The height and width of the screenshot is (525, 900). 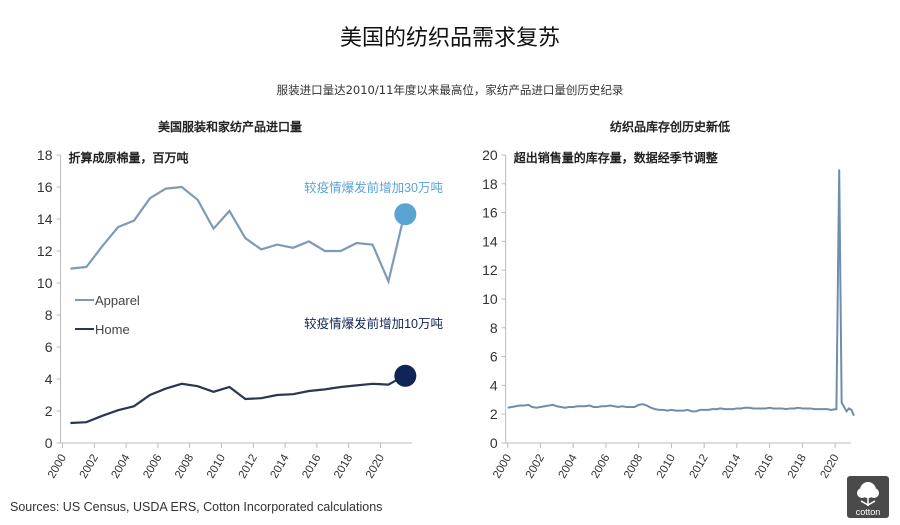 What do you see at coordinates (237, 399) in the screenshot?
I see `line-home` at bounding box center [237, 399].